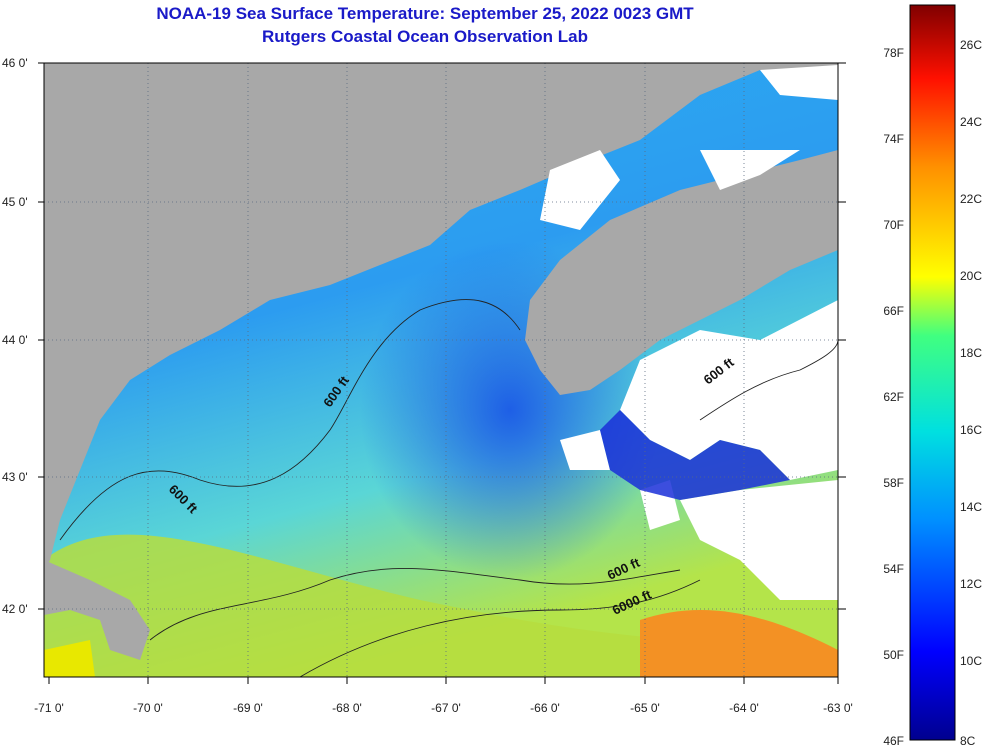  Describe the element at coordinates (971, 584) in the screenshot. I see `celsius-label: 12C` at that location.